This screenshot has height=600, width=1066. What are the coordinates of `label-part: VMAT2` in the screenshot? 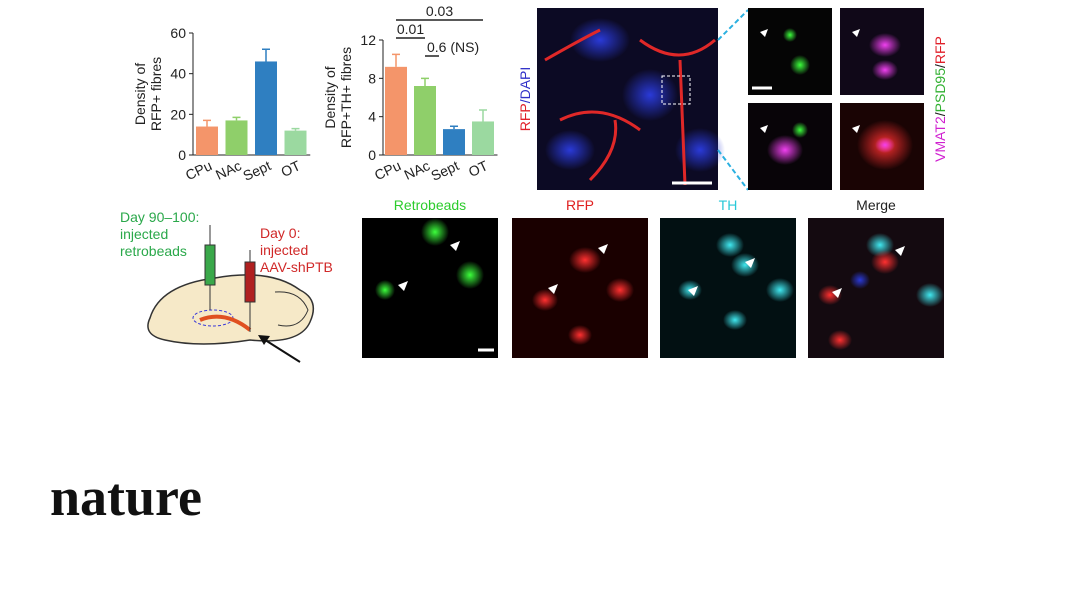 It's located at (940, 139).